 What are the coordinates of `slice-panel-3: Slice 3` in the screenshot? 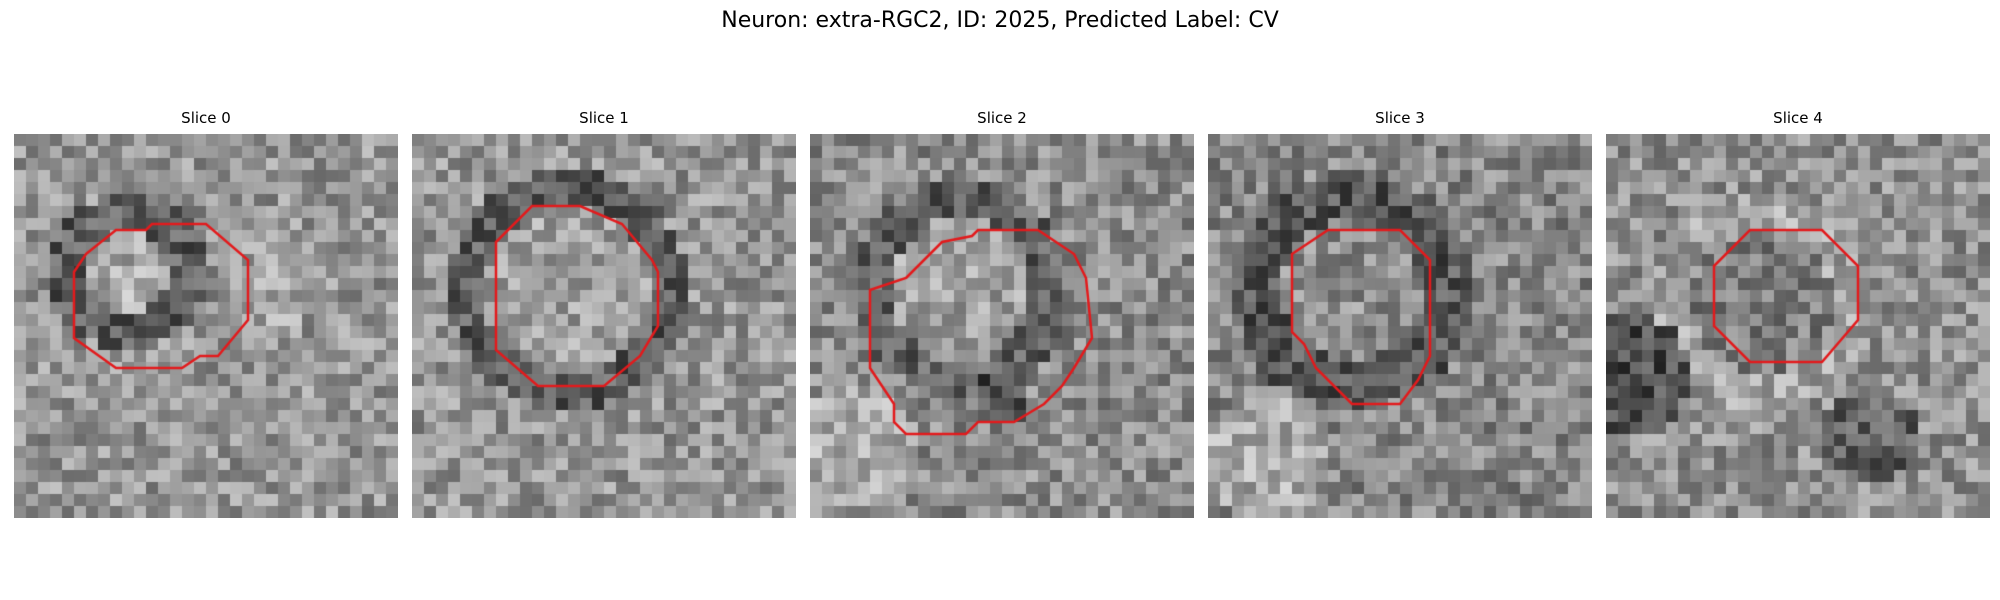 It's located at (1400, 118).